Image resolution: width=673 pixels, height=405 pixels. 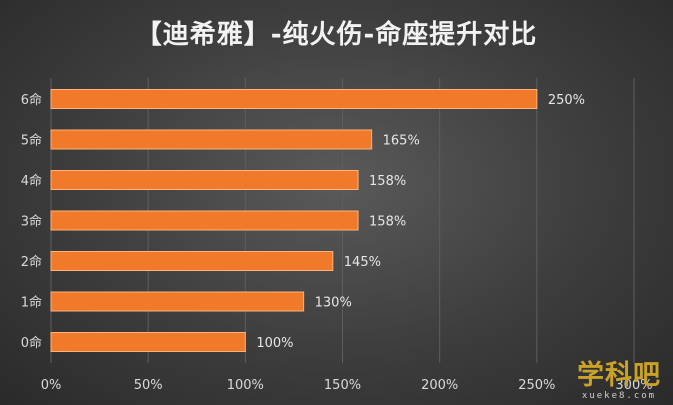 I want to click on x-tick-label: 0%, so click(x=51, y=385).